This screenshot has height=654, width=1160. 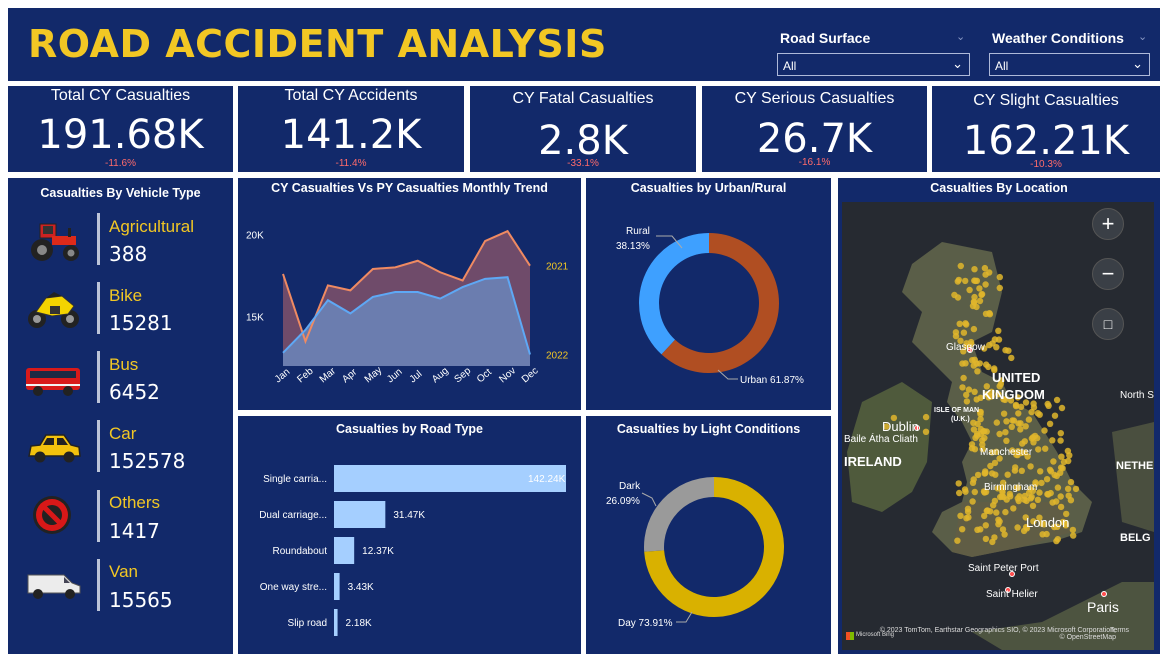 I want to click on kpi-card-total-accidents: Total CY Accidents 141.2K -11.4%, so click(x=351, y=129).